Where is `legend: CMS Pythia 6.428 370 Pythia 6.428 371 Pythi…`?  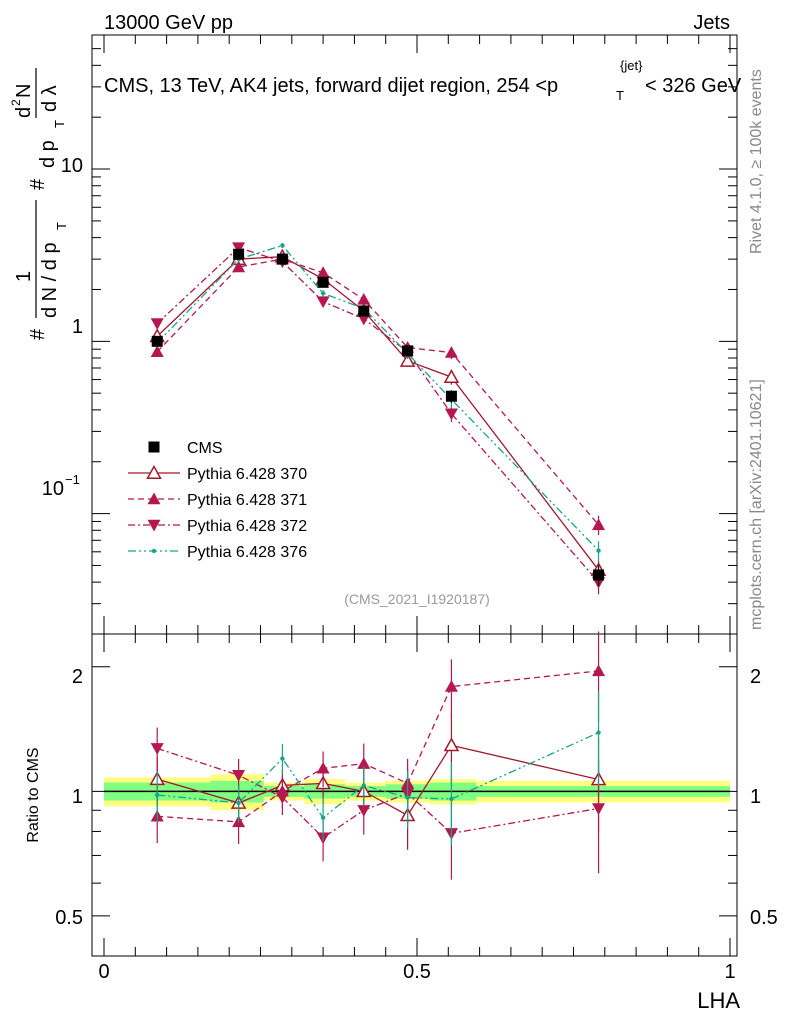 legend: CMS Pythia 6.428 370 Pythia 6.428 371 Pythi… is located at coordinates (217, 500).